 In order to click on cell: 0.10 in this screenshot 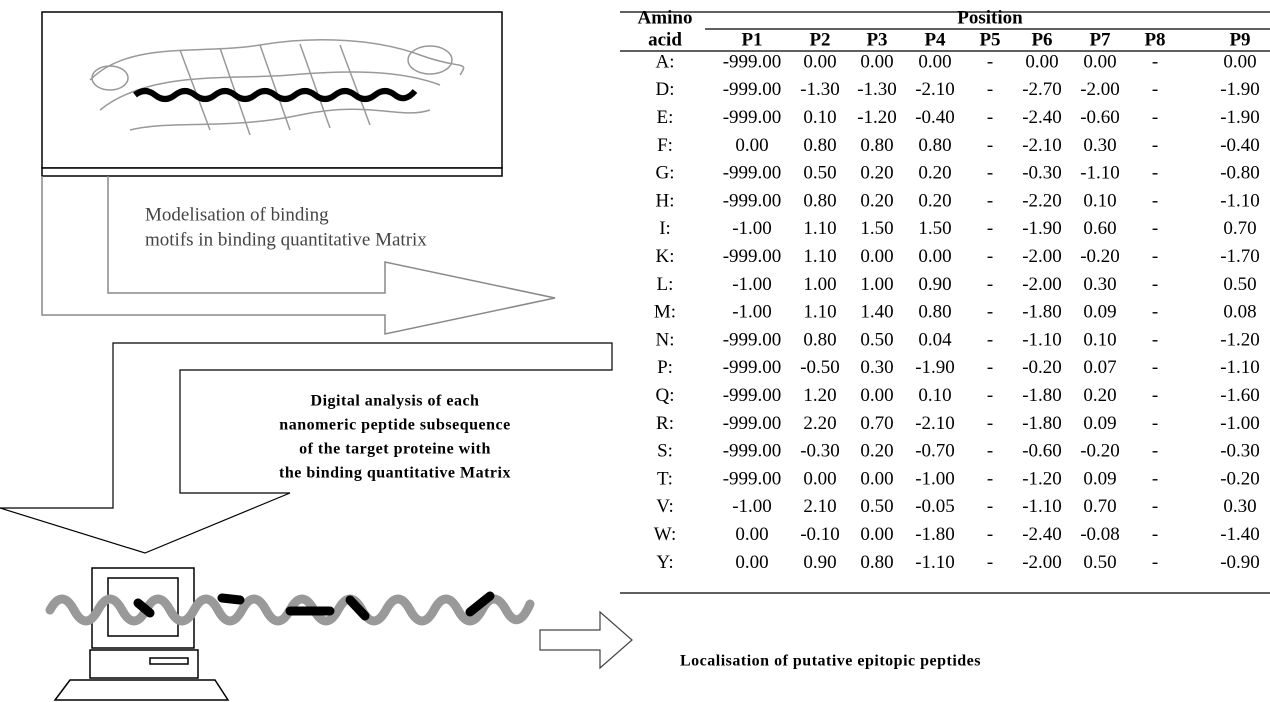, I will do `click(1099, 339)`.